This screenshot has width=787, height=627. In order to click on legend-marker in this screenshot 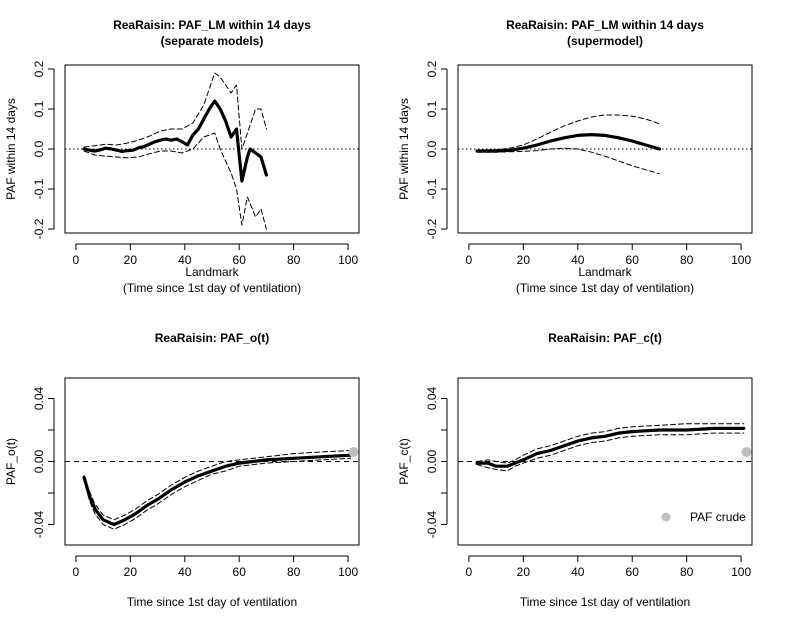, I will do `click(666, 517)`.